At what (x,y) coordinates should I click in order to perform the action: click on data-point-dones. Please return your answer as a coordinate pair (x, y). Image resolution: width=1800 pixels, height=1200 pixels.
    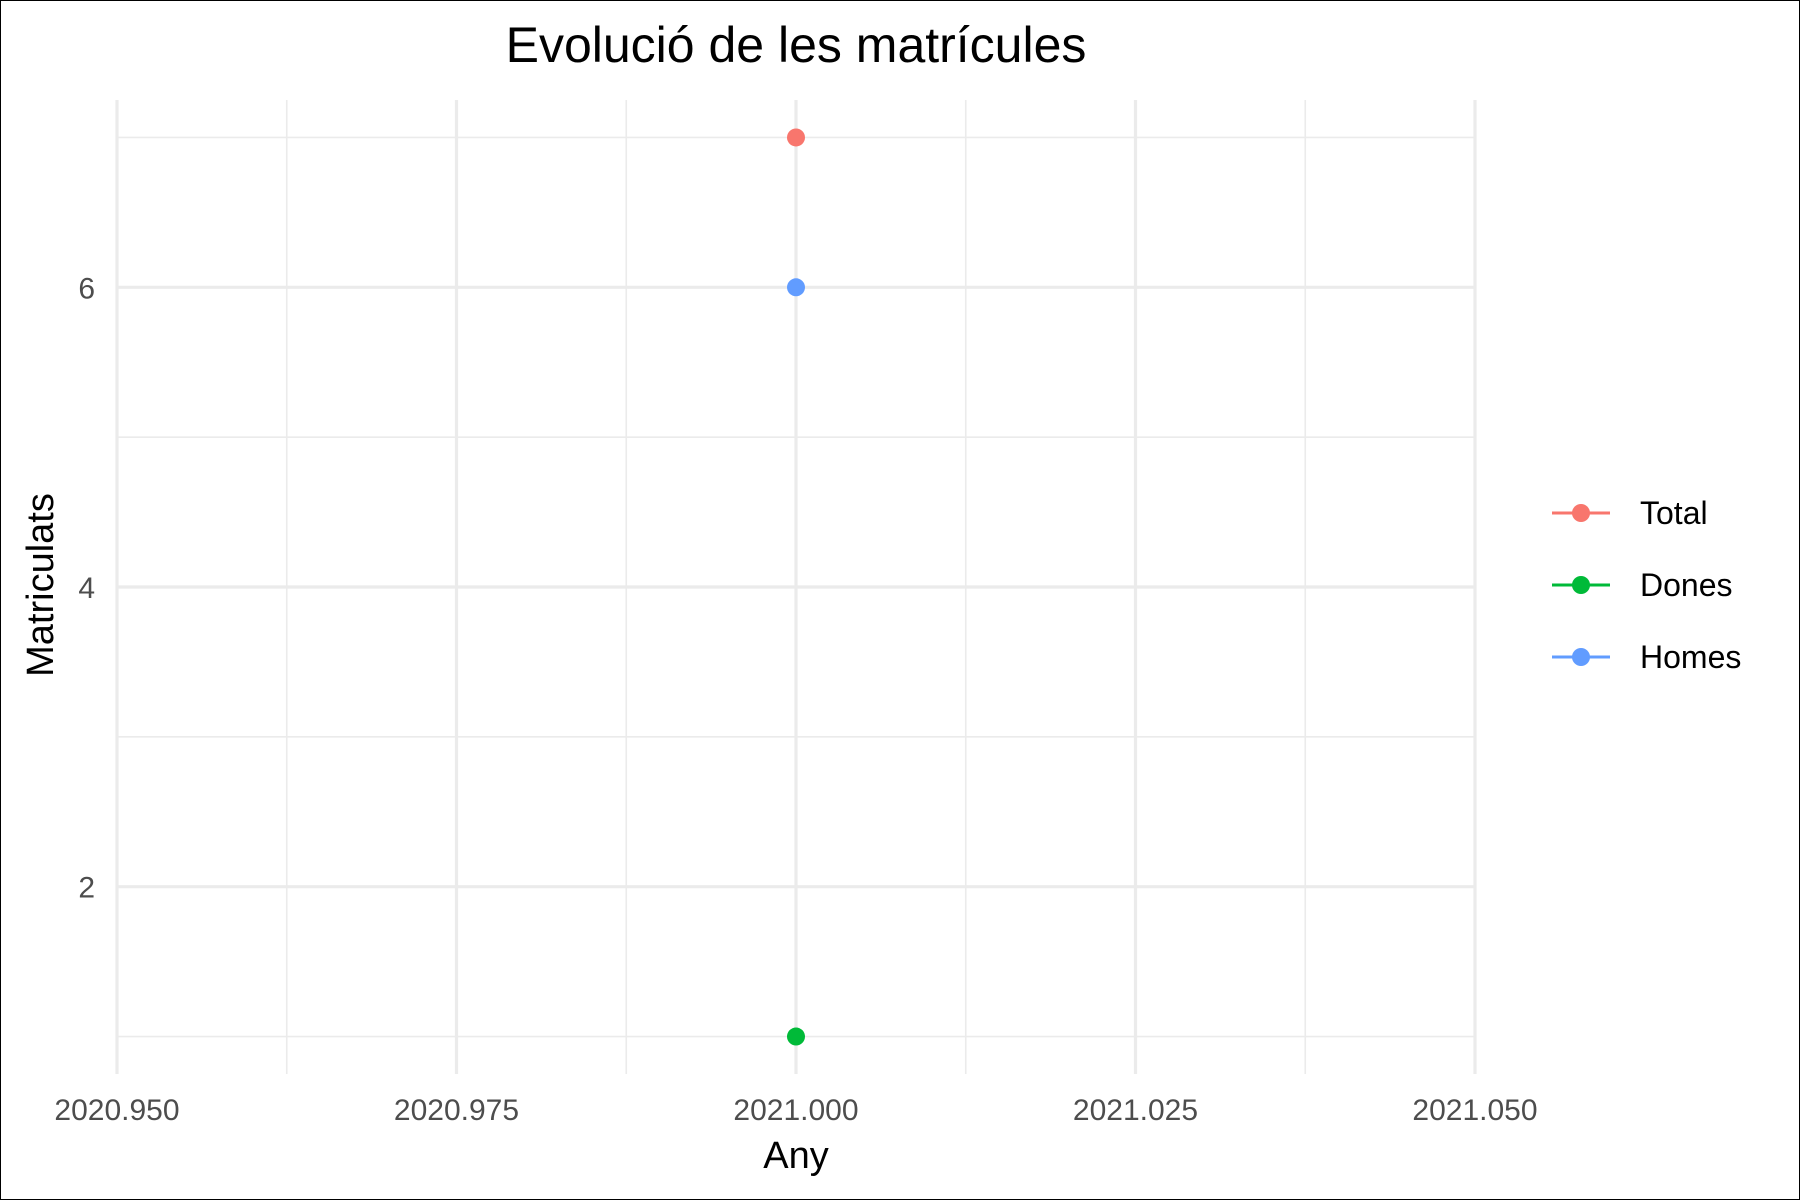
    Looking at the image, I should click on (796, 1036).